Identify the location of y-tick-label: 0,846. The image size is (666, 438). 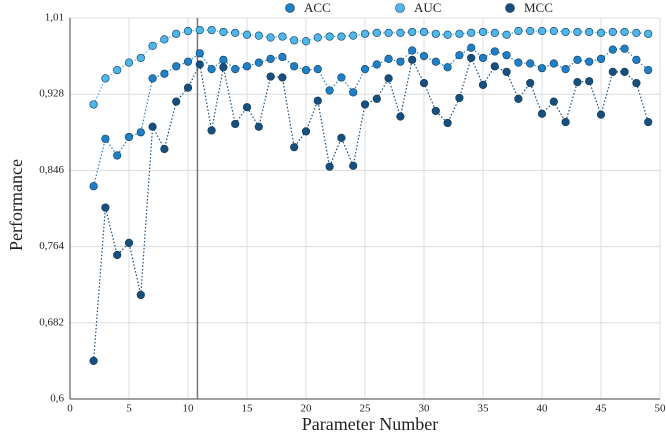
(51, 170).